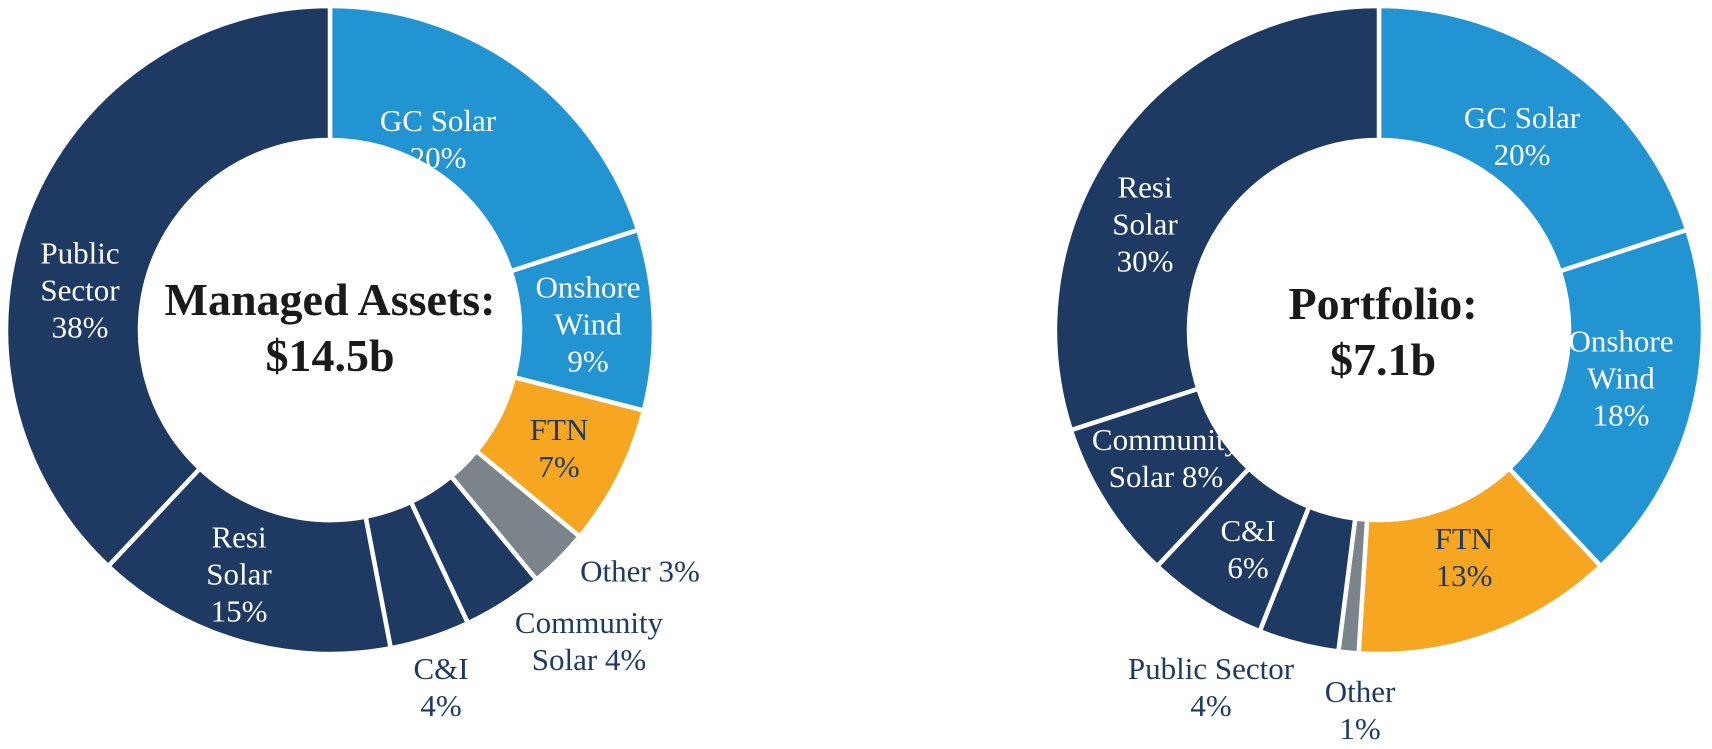  I want to click on segment-label-managed-assets-onshore-wind: Onshore Wind 9%, so click(587, 324).